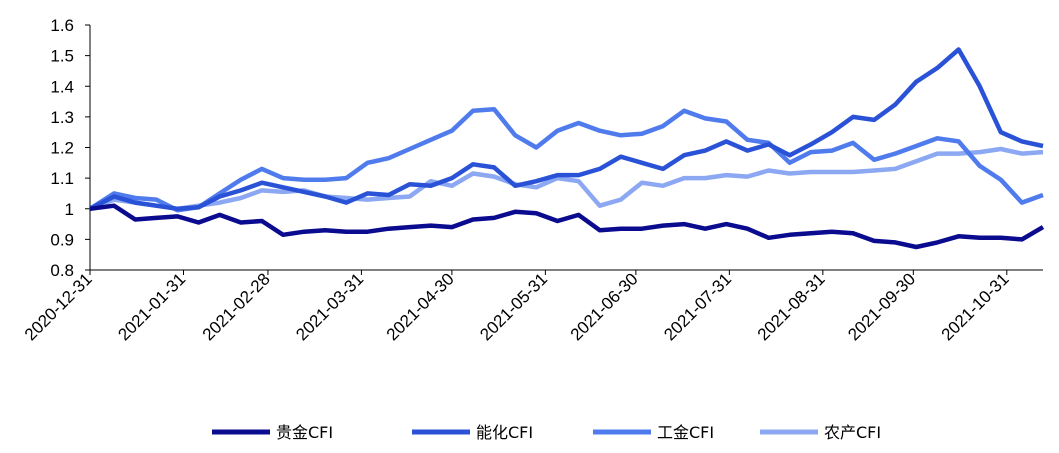 The height and width of the screenshot is (453, 1059). Describe the element at coordinates (546, 432) in the screenshot. I see `legend: 贵金CFI 能化CFI 工金CFI 农产CFI` at that location.